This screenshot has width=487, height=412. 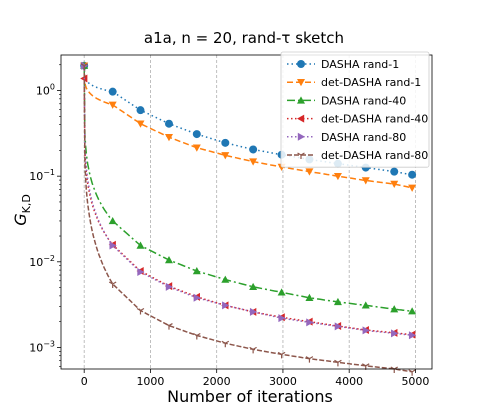 I want to click on y-tick-label: 10⁻², so click(x=42, y=261).